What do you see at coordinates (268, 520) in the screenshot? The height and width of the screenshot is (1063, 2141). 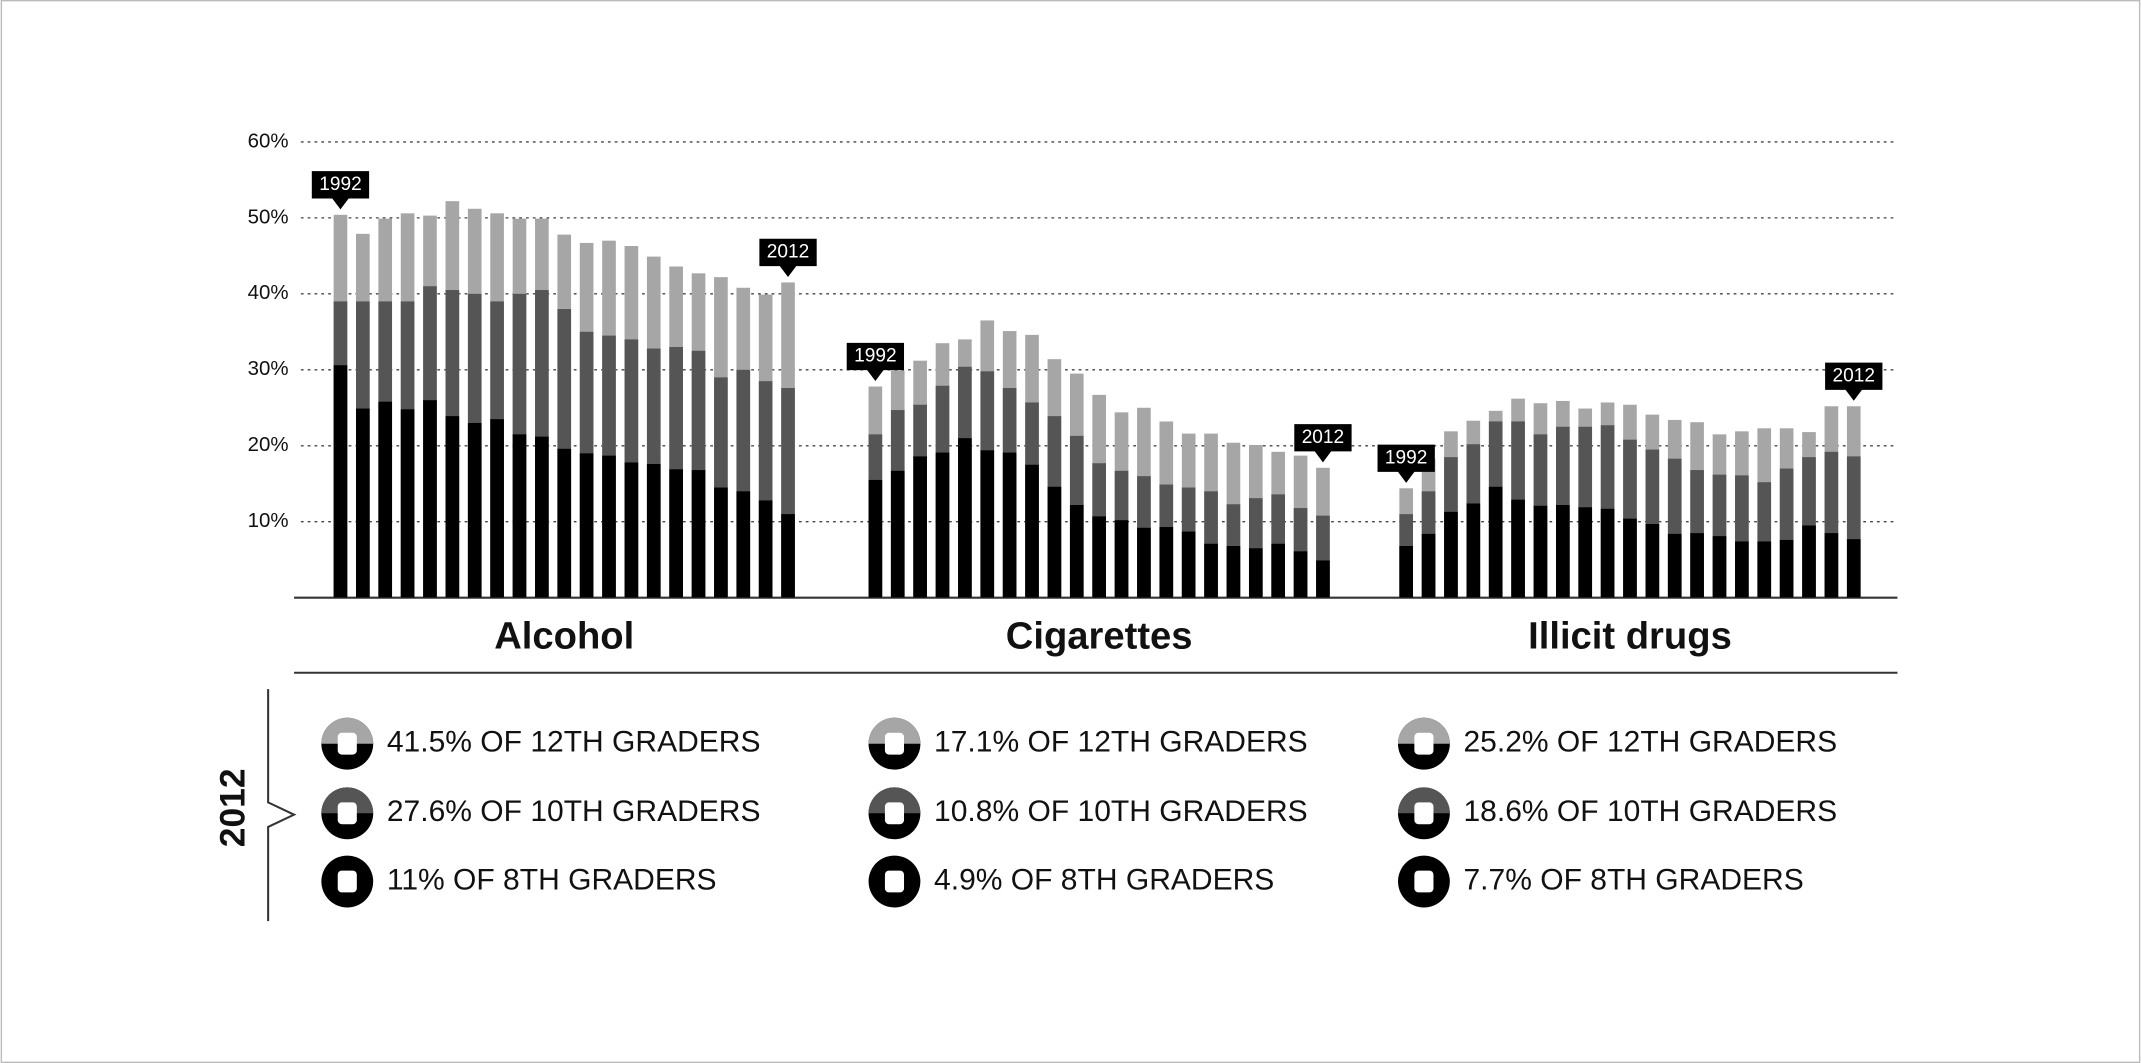 I see `y-tick-label: 10%` at bounding box center [268, 520].